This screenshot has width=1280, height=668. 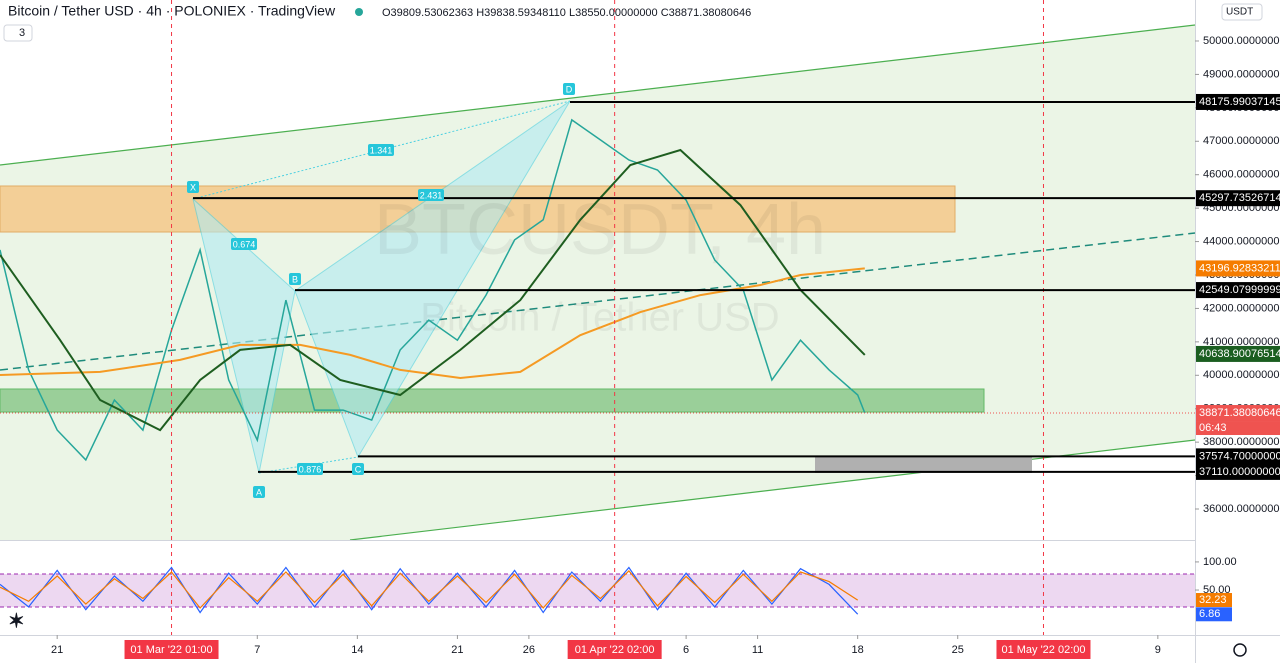 What do you see at coordinates (599, 318) in the screenshot?
I see `watermark-name: Bitcoin / Tether USD` at bounding box center [599, 318].